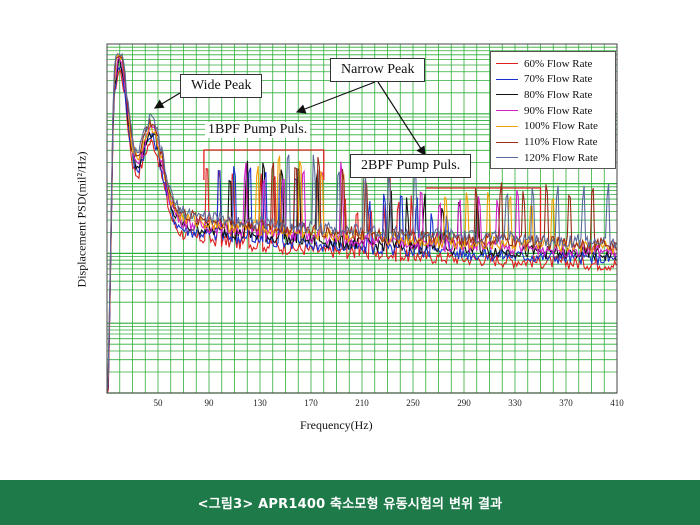 This screenshot has height=525, width=700. Describe the element at coordinates (81, 219) in the screenshot. I see `y-axis-label: Displacement PSD(mil²/Hz)` at that location.